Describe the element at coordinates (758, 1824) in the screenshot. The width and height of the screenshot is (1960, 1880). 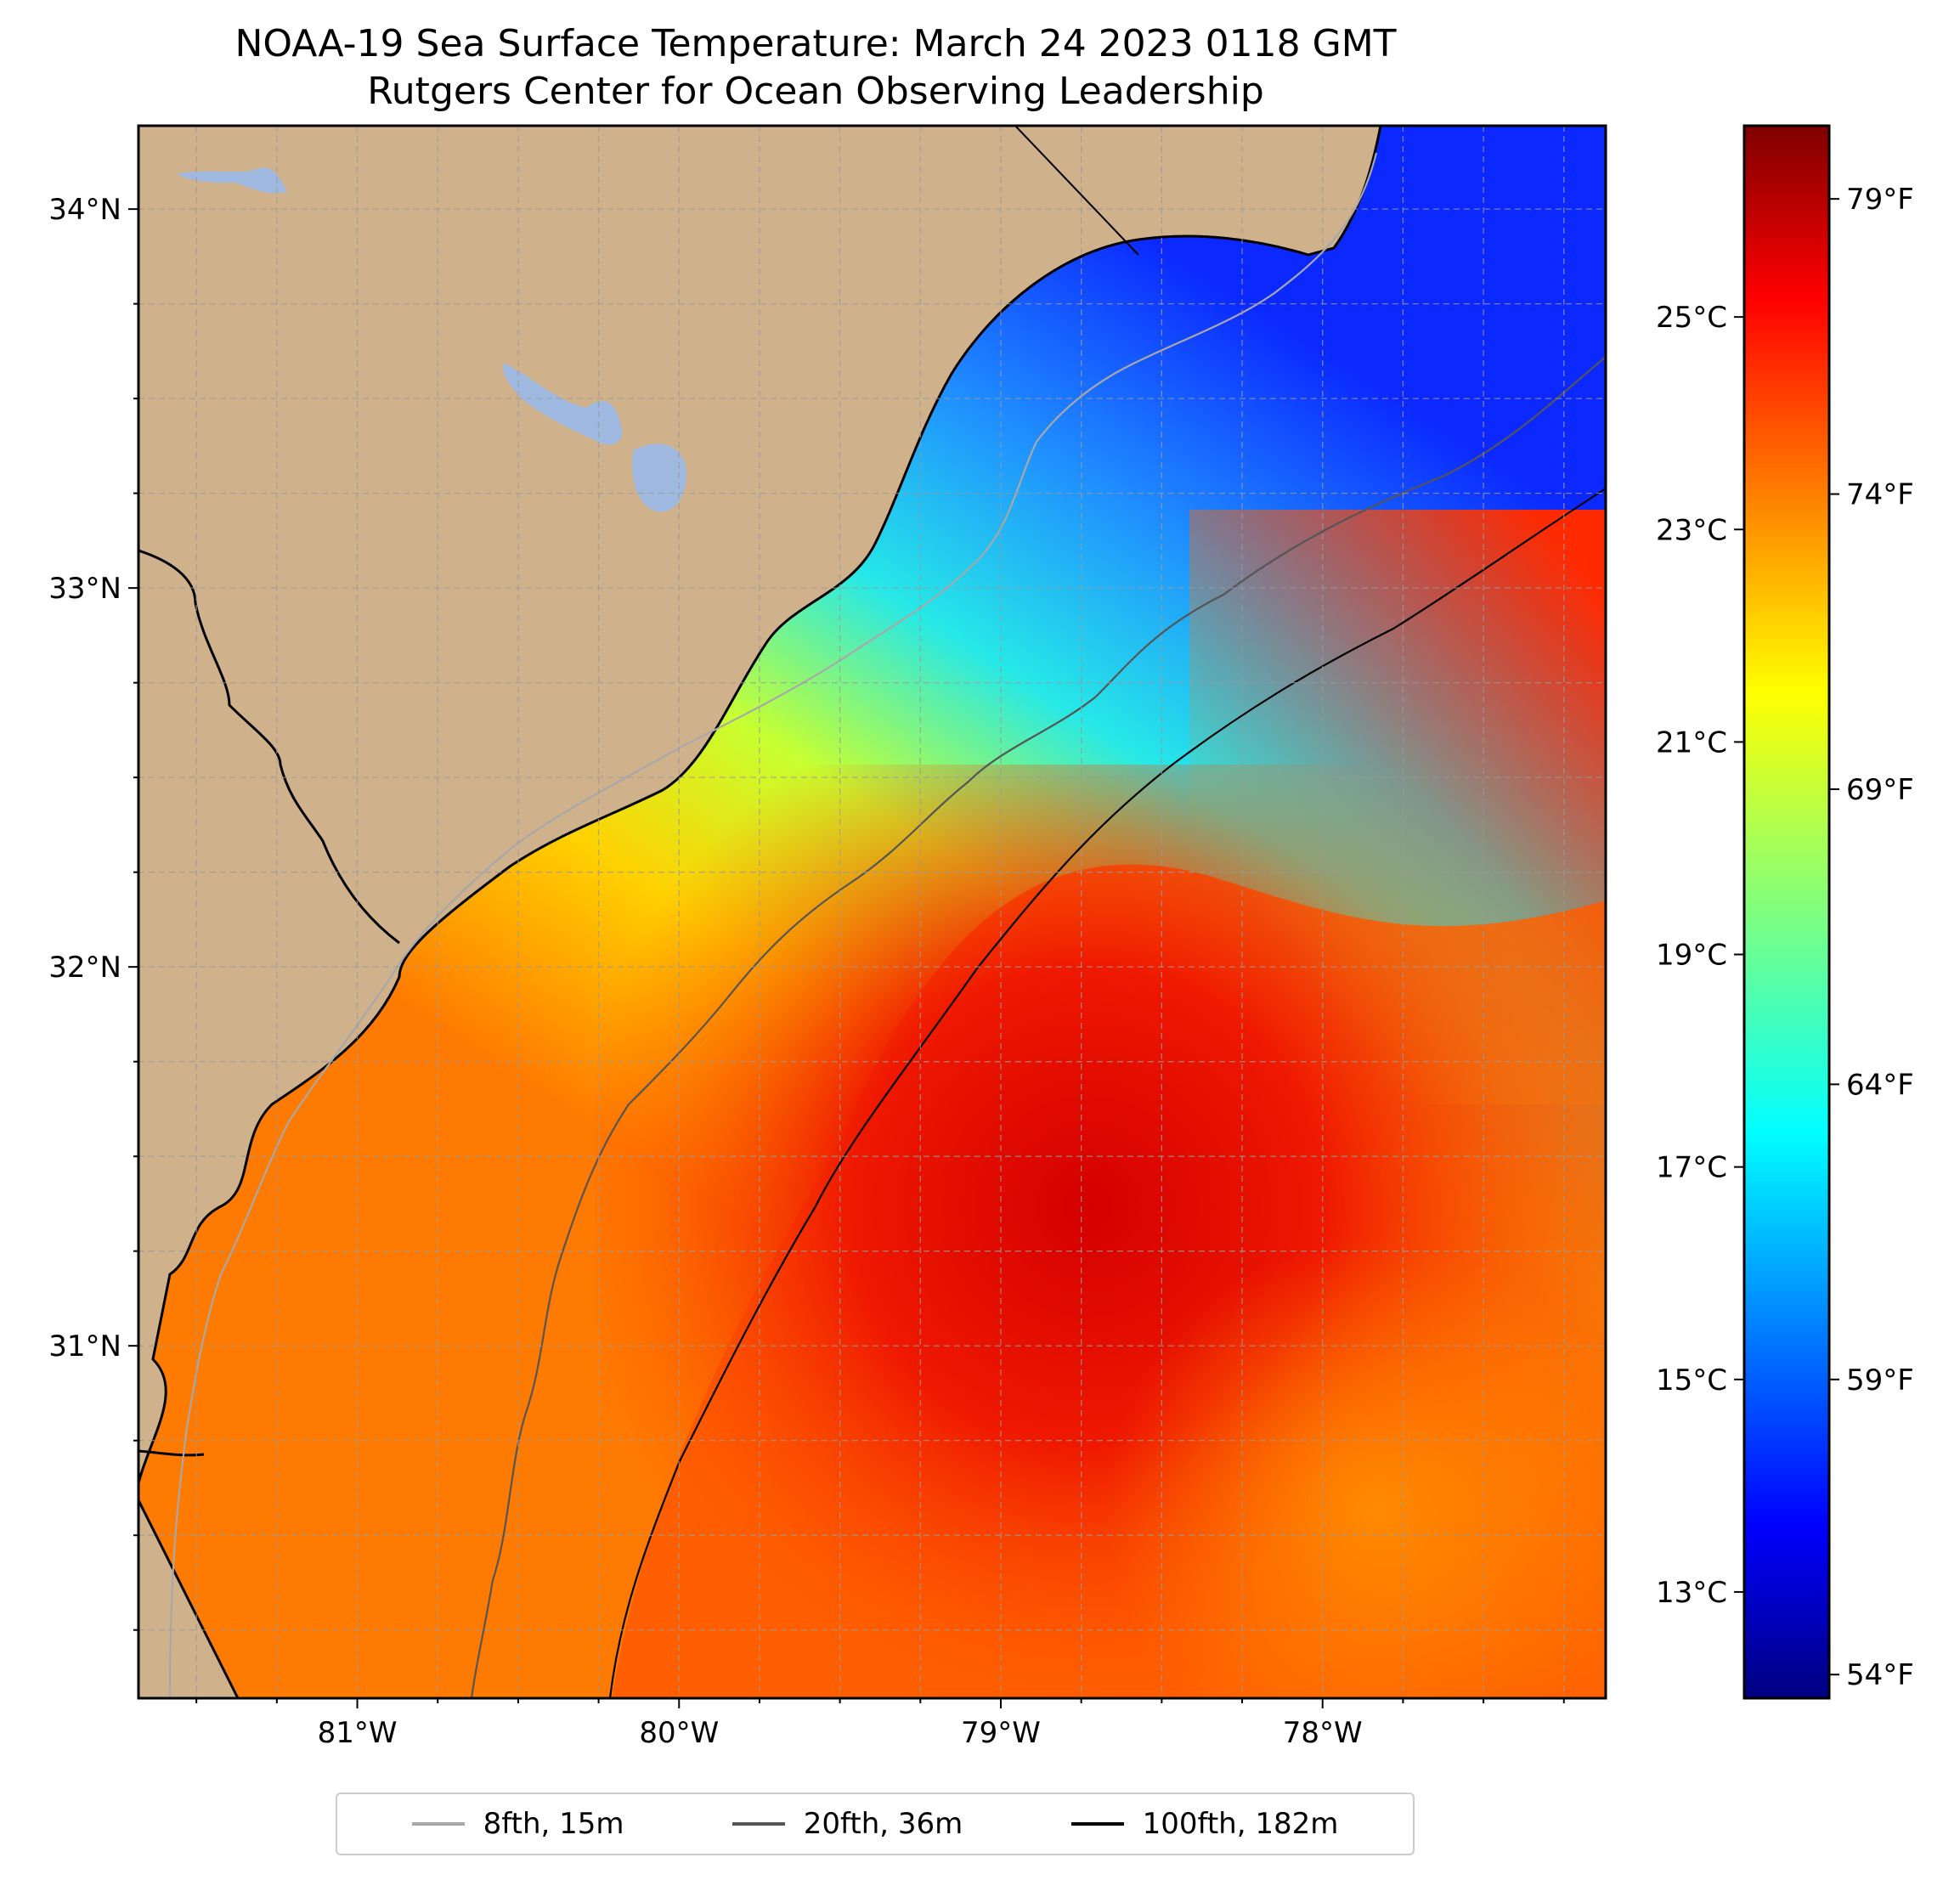
I see `legend-swatch-20fth` at that location.